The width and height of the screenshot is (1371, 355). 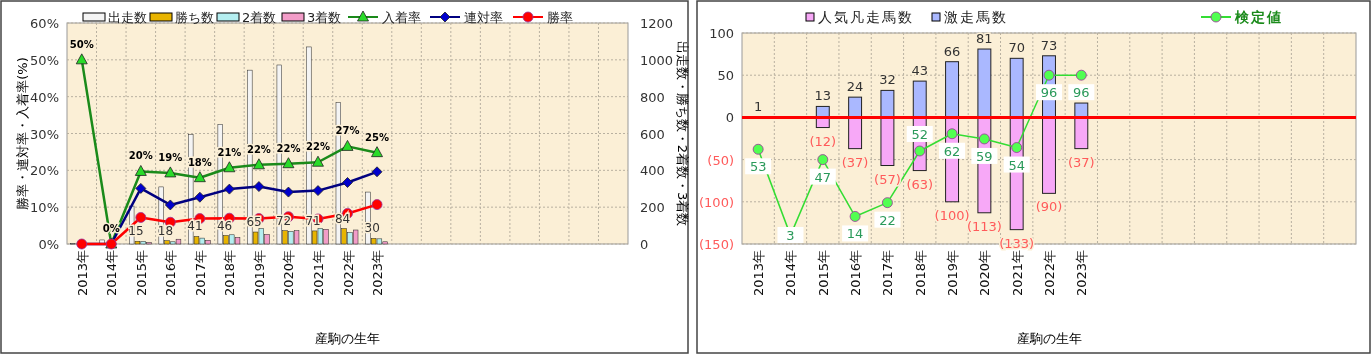 What do you see at coordinates (372, 228) in the screenshot?
I see `data-label: 30` at bounding box center [372, 228].